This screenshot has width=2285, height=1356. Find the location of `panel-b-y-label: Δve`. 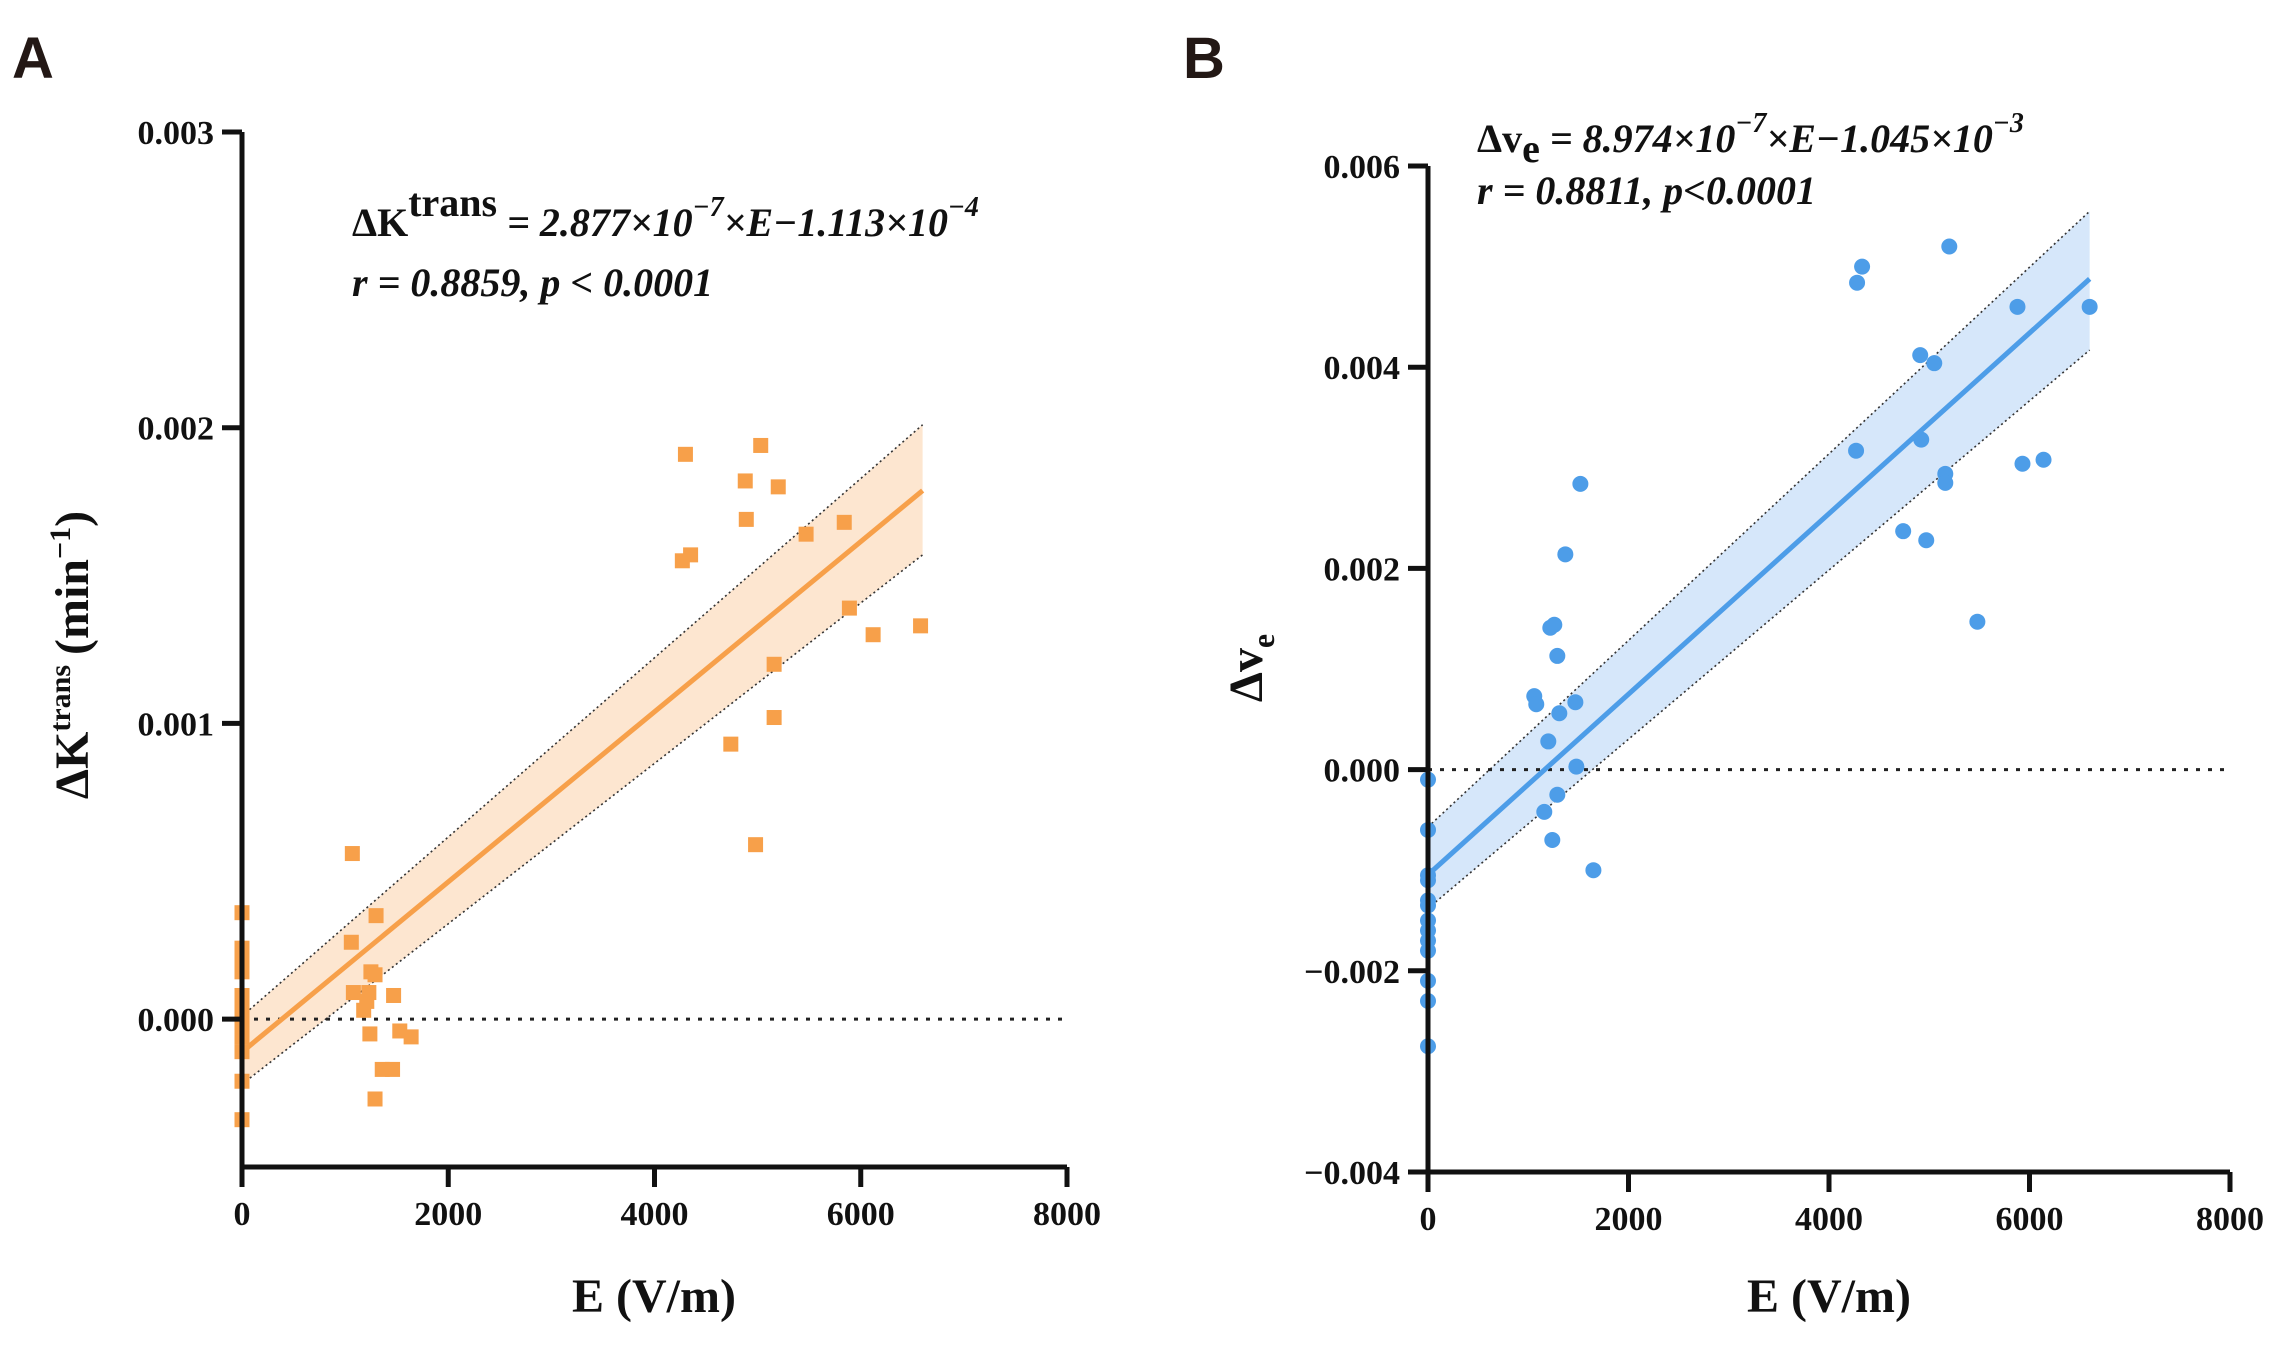

panel-b-y-label: Δve is located at coordinates (1250, 668).